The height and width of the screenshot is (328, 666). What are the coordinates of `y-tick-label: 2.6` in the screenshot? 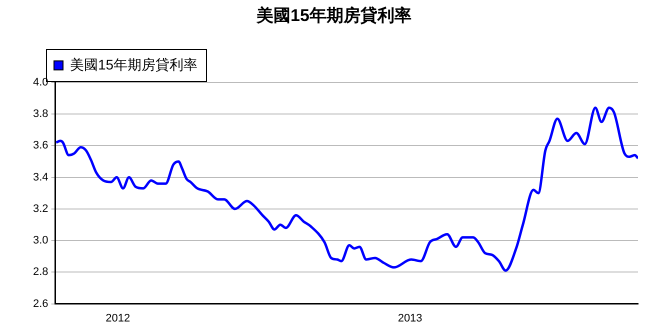 It's located at (40, 304).